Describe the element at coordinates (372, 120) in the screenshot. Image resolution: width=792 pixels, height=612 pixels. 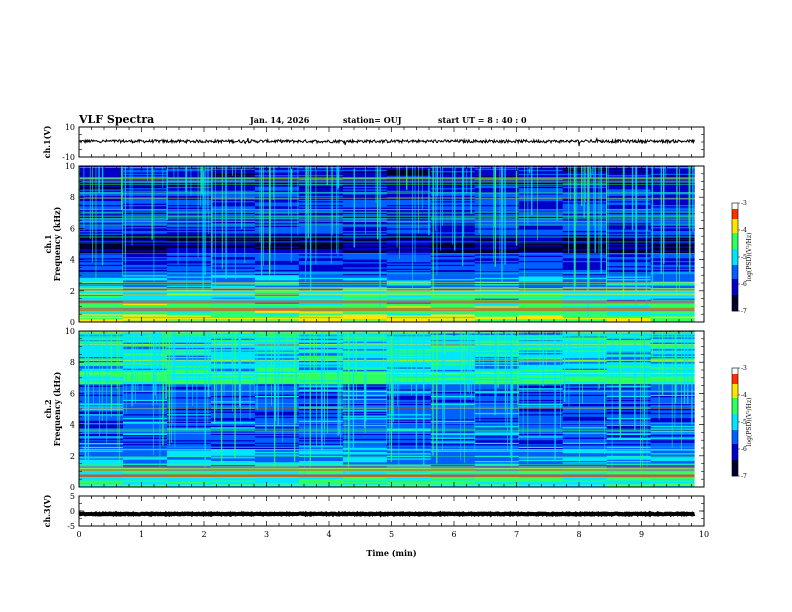
I see `station-label: station= OUJ` at that location.